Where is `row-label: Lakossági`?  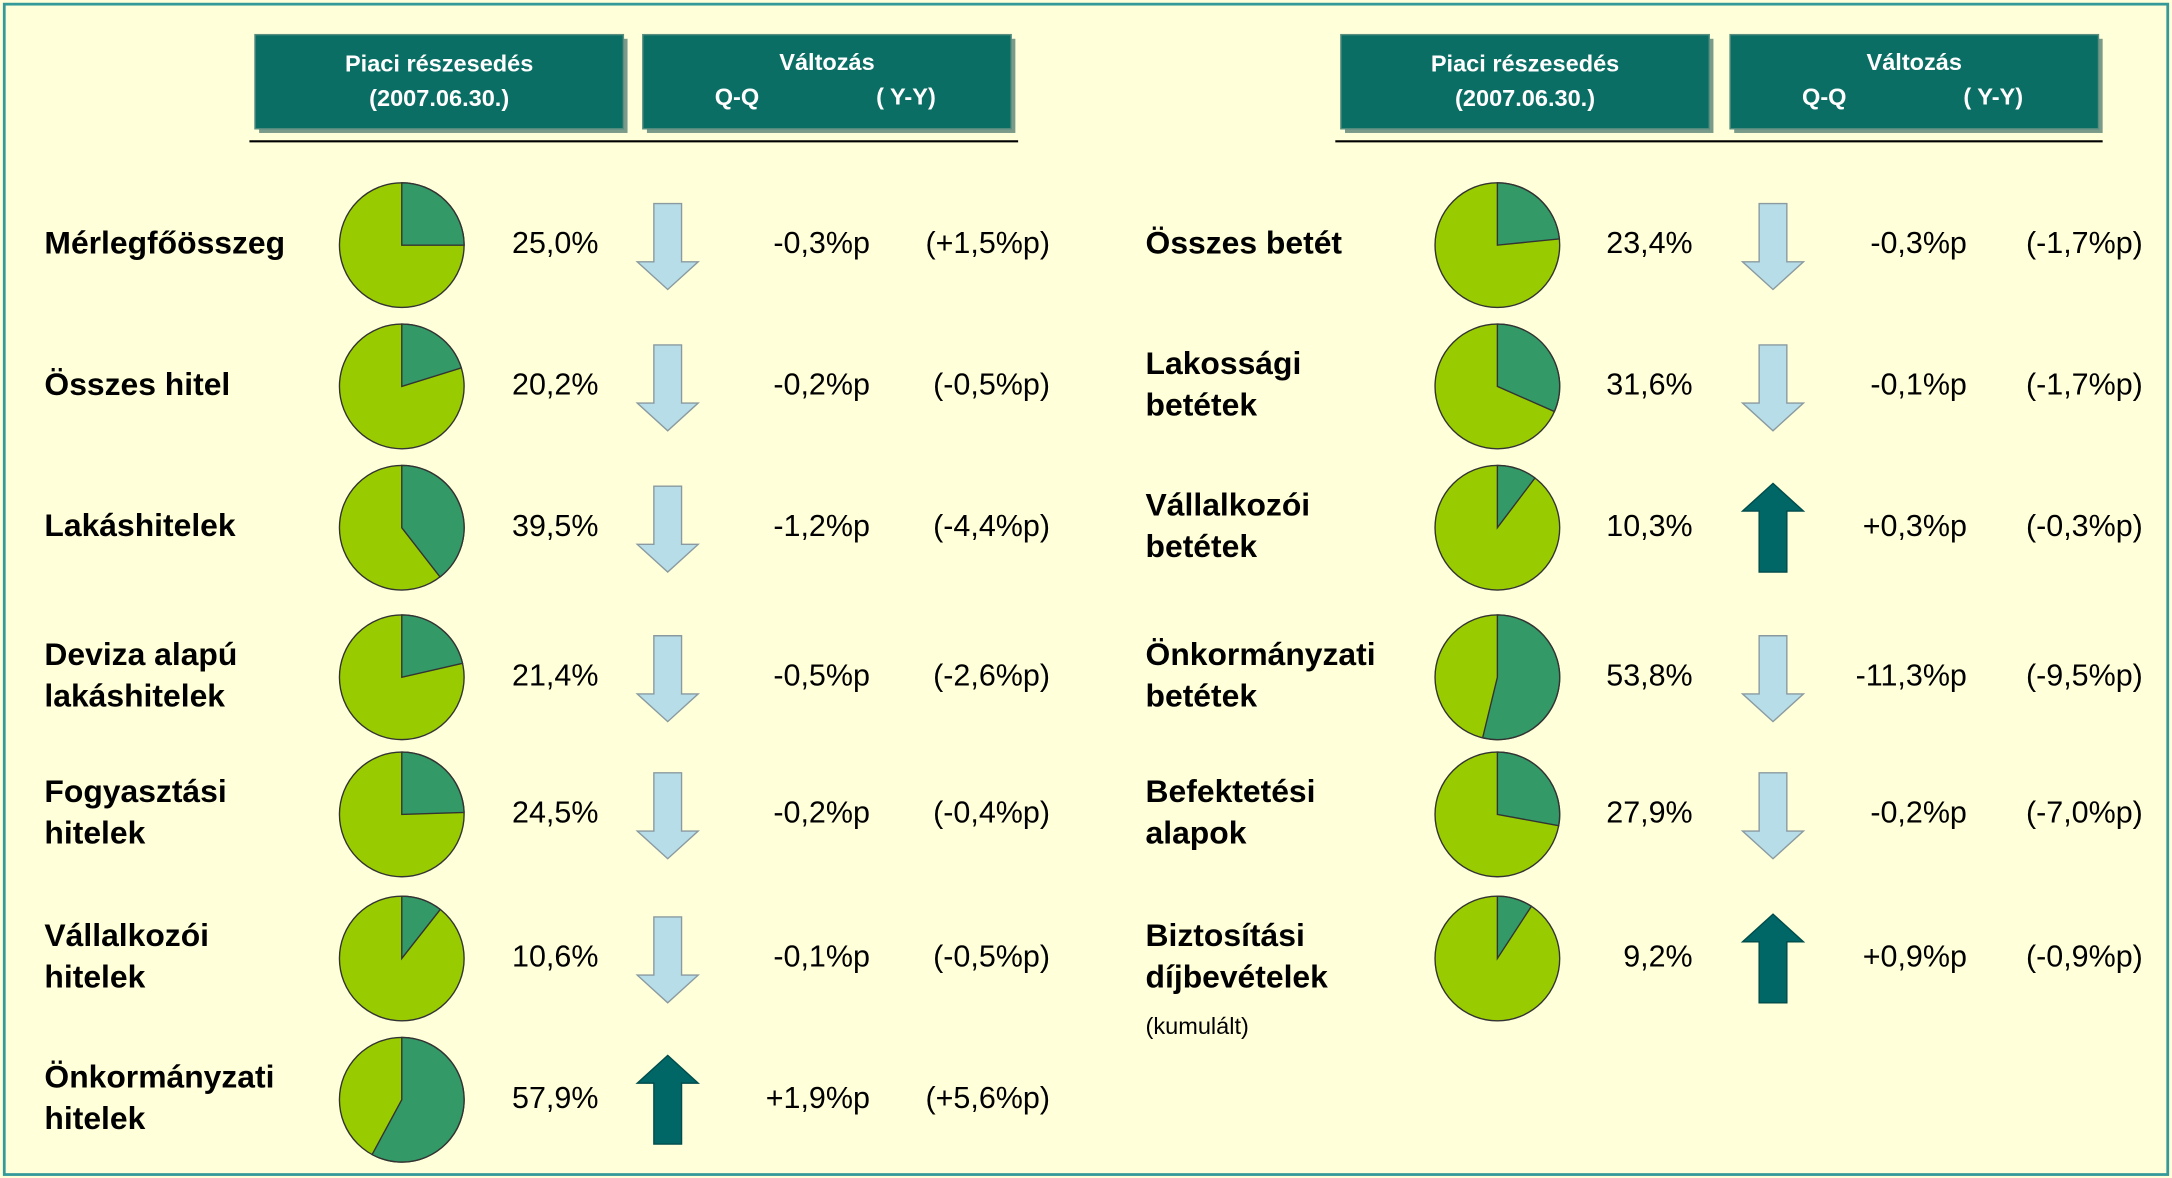 row-label: Lakossági is located at coordinates (1224, 363).